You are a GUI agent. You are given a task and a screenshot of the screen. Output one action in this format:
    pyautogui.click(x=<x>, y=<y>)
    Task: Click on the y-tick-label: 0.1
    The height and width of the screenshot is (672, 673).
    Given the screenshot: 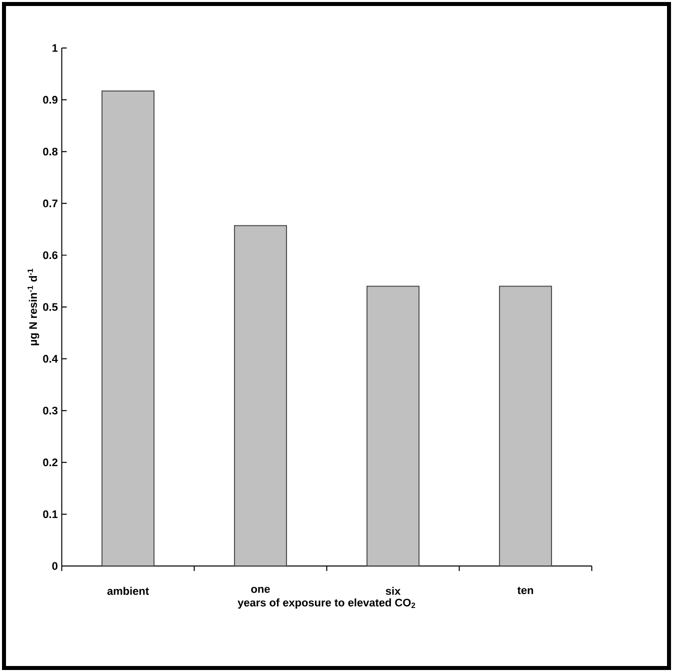 What is the action you would take?
    pyautogui.click(x=50, y=514)
    